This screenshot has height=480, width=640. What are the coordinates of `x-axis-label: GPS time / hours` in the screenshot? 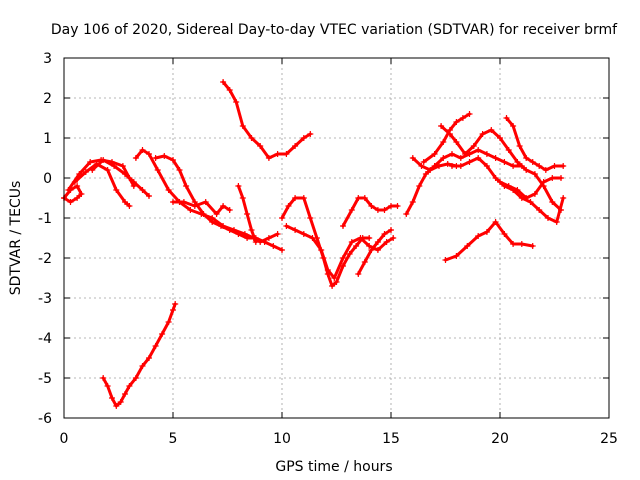 It's located at (333, 467).